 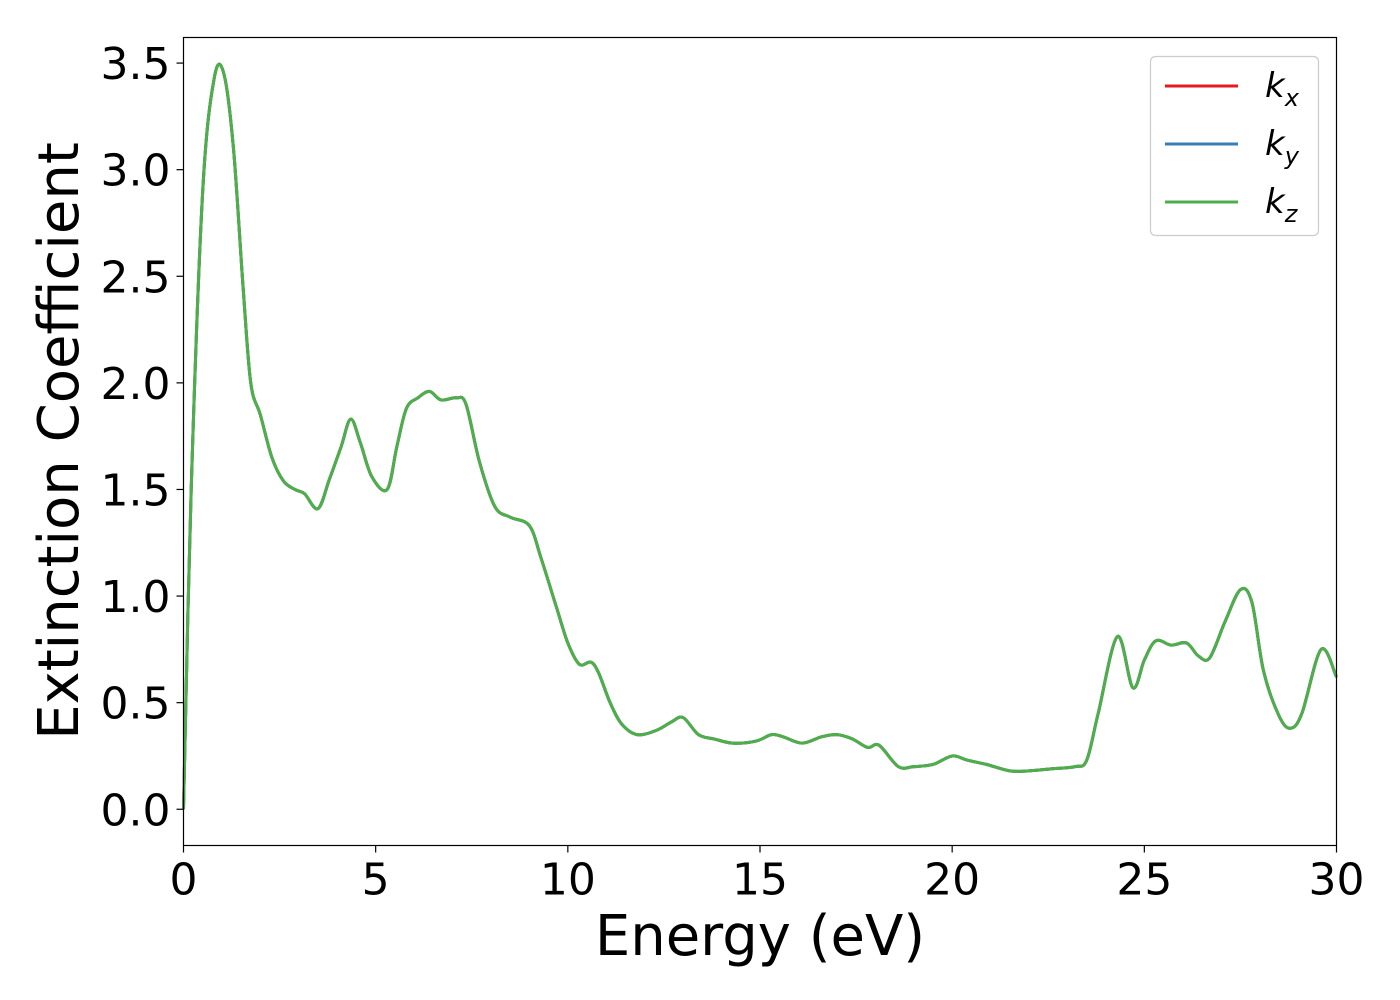 I want to click on x-tick-label: 30, so click(x=1337, y=880).